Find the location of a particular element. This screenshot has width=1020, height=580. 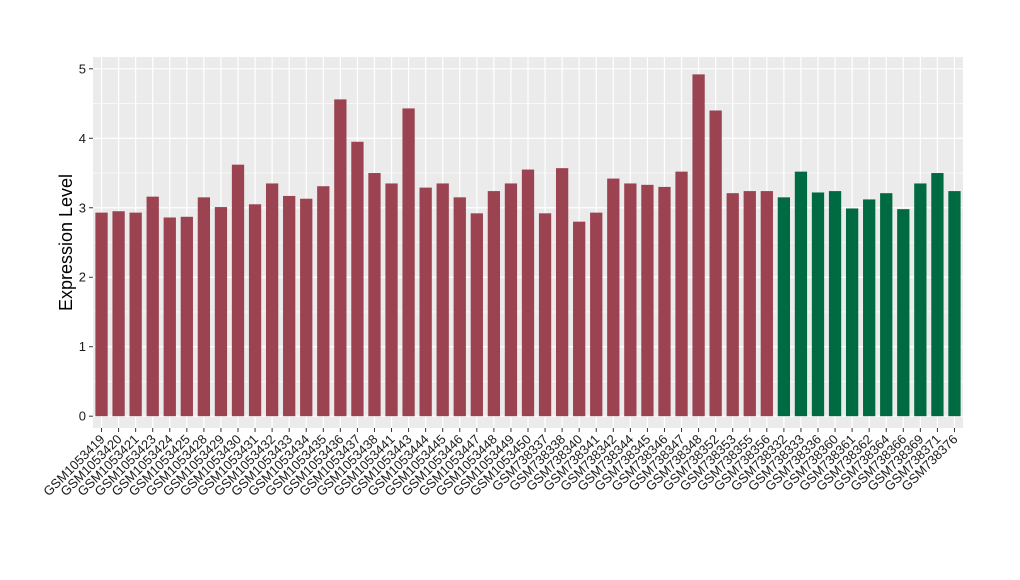

bar-GSM738341 is located at coordinates (596, 314).